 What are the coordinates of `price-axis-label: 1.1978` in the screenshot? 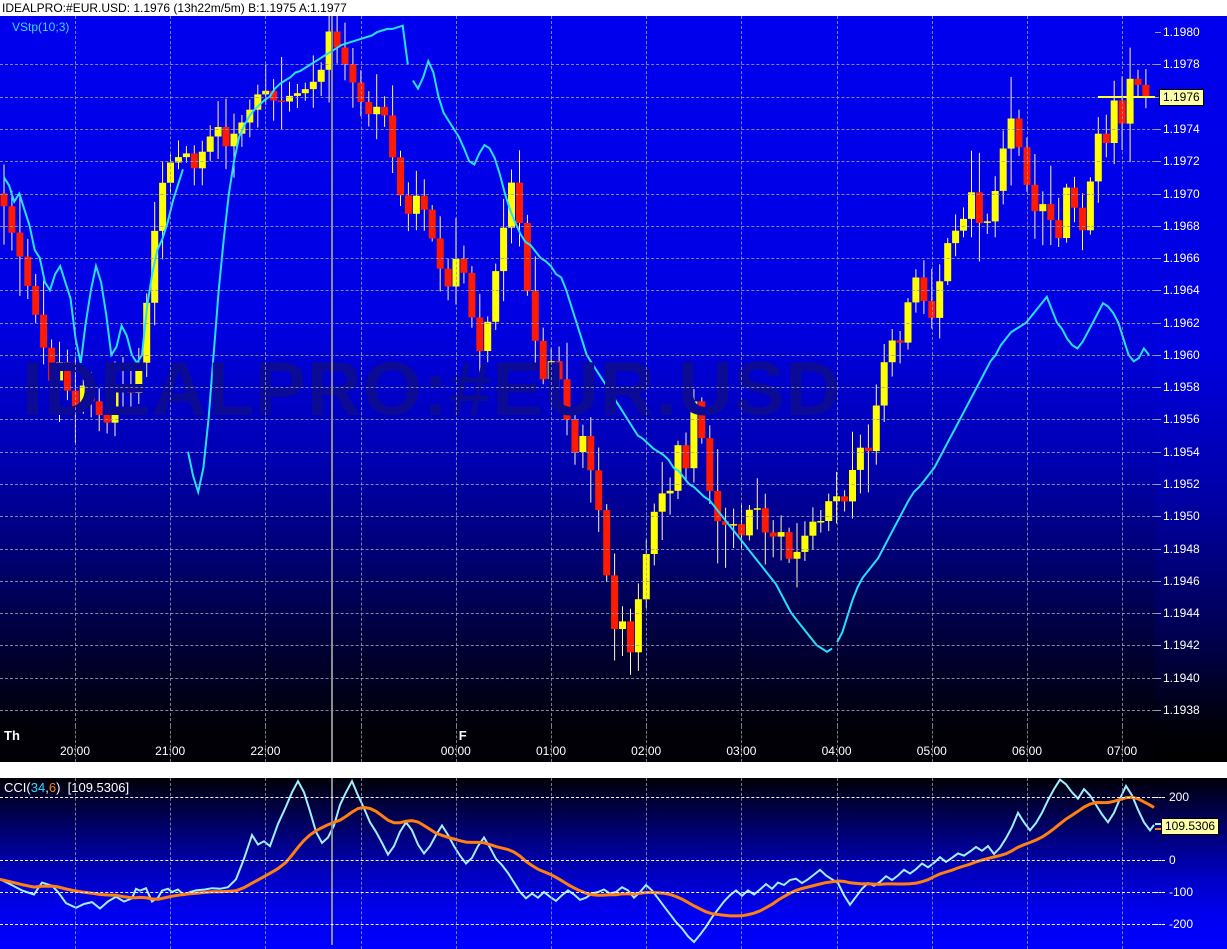 It's located at (1181, 64).